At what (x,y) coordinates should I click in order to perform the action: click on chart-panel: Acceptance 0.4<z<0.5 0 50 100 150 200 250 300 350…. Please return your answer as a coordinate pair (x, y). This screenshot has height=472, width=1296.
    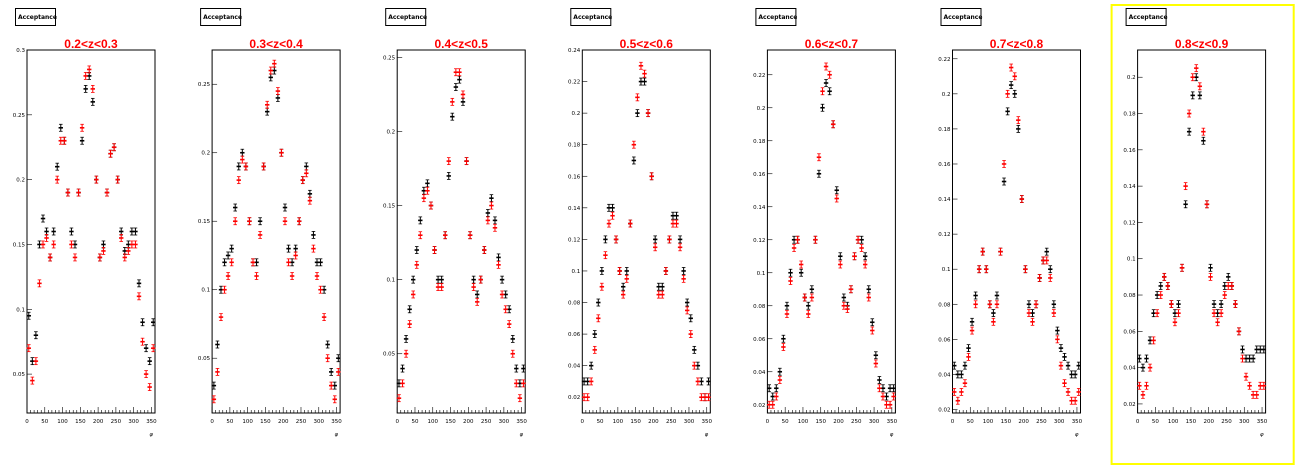
    Looking at the image, I should click on (455, 223).